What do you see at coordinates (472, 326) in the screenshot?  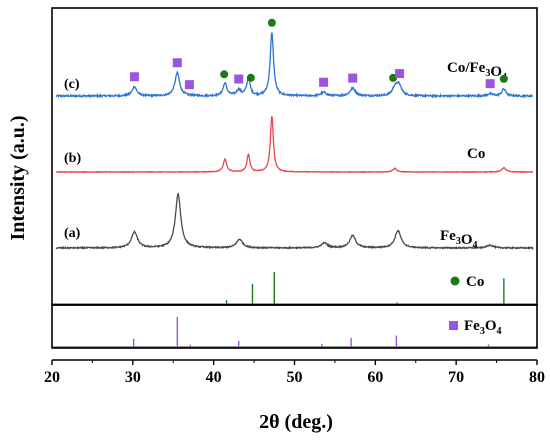 I see `fe3o4-legend-label-part: Fe` at bounding box center [472, 326].